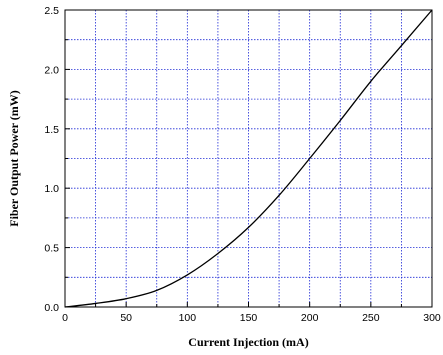 The width and height of the screenshot is (443, 355). I want to click on y-tick-label: 0.5, so click(51, 249).